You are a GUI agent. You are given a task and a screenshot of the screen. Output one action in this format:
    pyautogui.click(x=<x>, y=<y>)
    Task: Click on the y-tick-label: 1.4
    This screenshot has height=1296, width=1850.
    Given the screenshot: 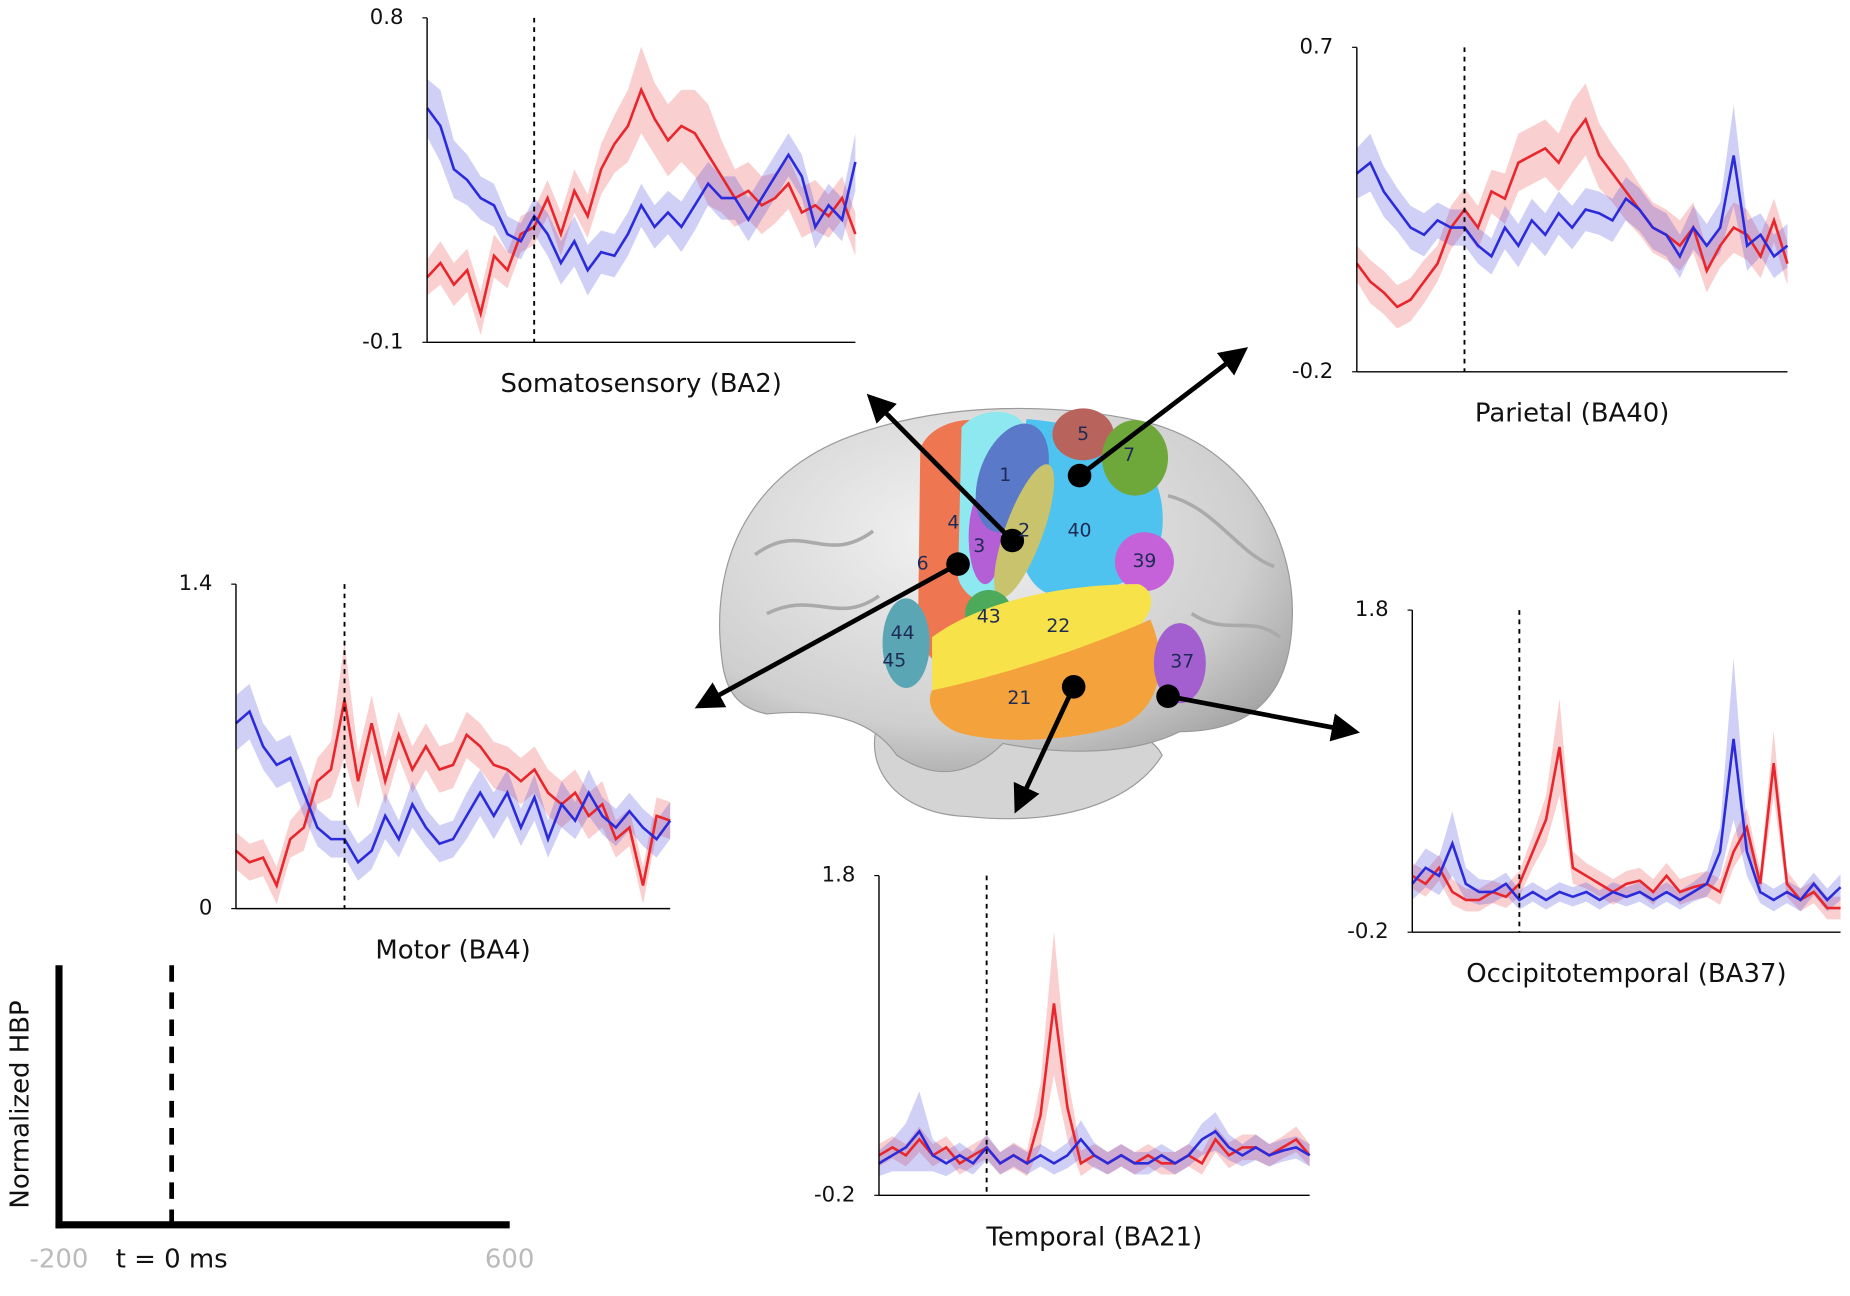 What is the action you would take?
    pyautogui.click(x=196, y=583)
    